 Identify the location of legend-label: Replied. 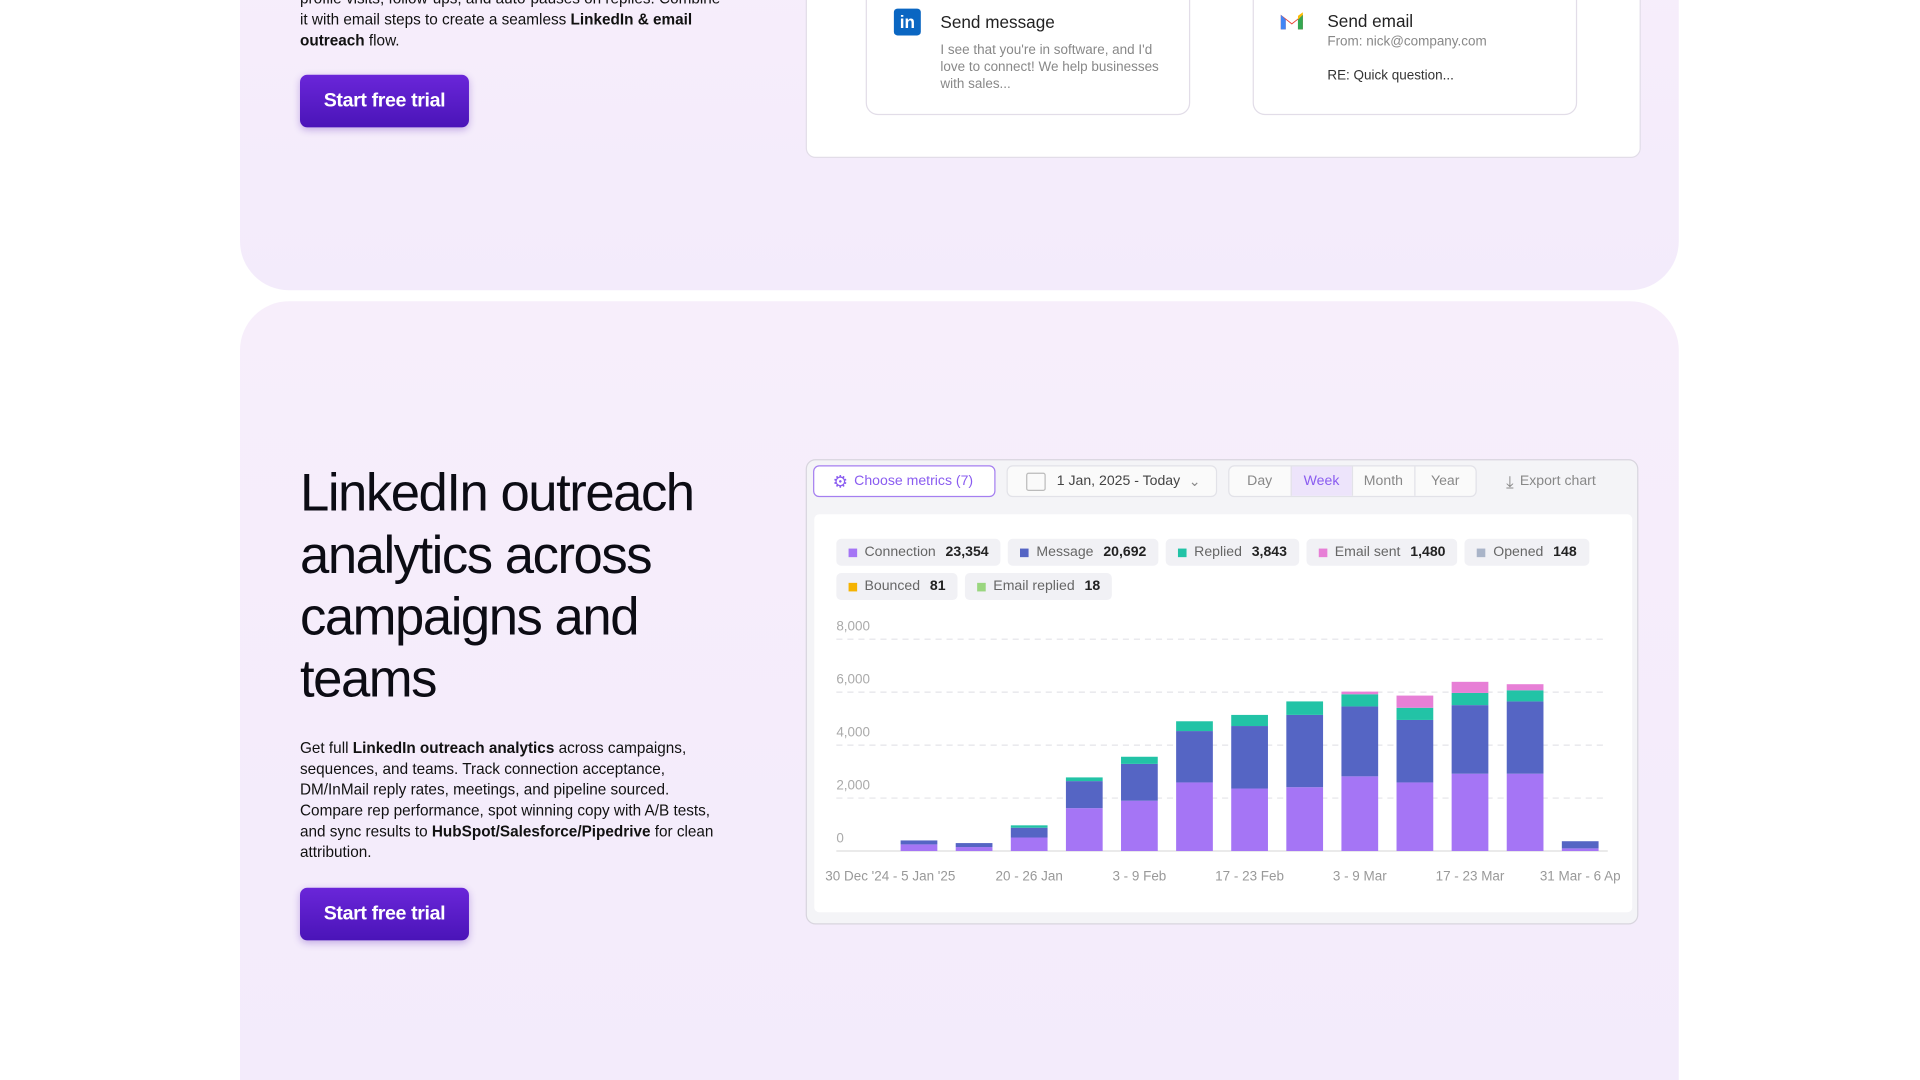
(1218, 552).